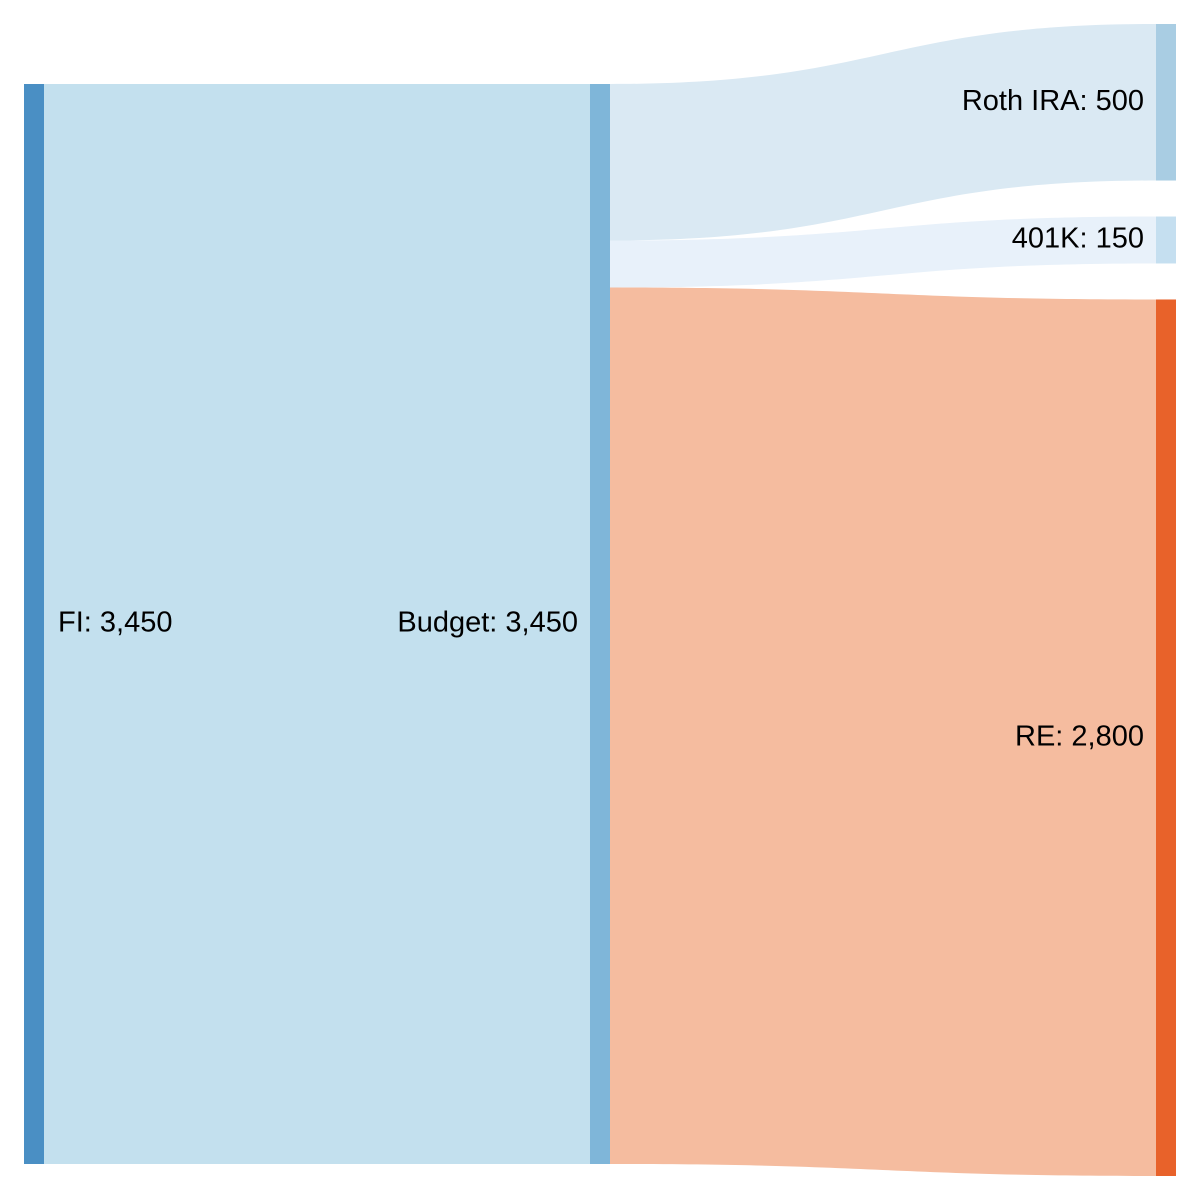 This screenshot has height=1200, width=1200. Describe the element at coordinates (1078, 239) in the screenshot. I see `node-label-k401: 401K: 150` at that location.